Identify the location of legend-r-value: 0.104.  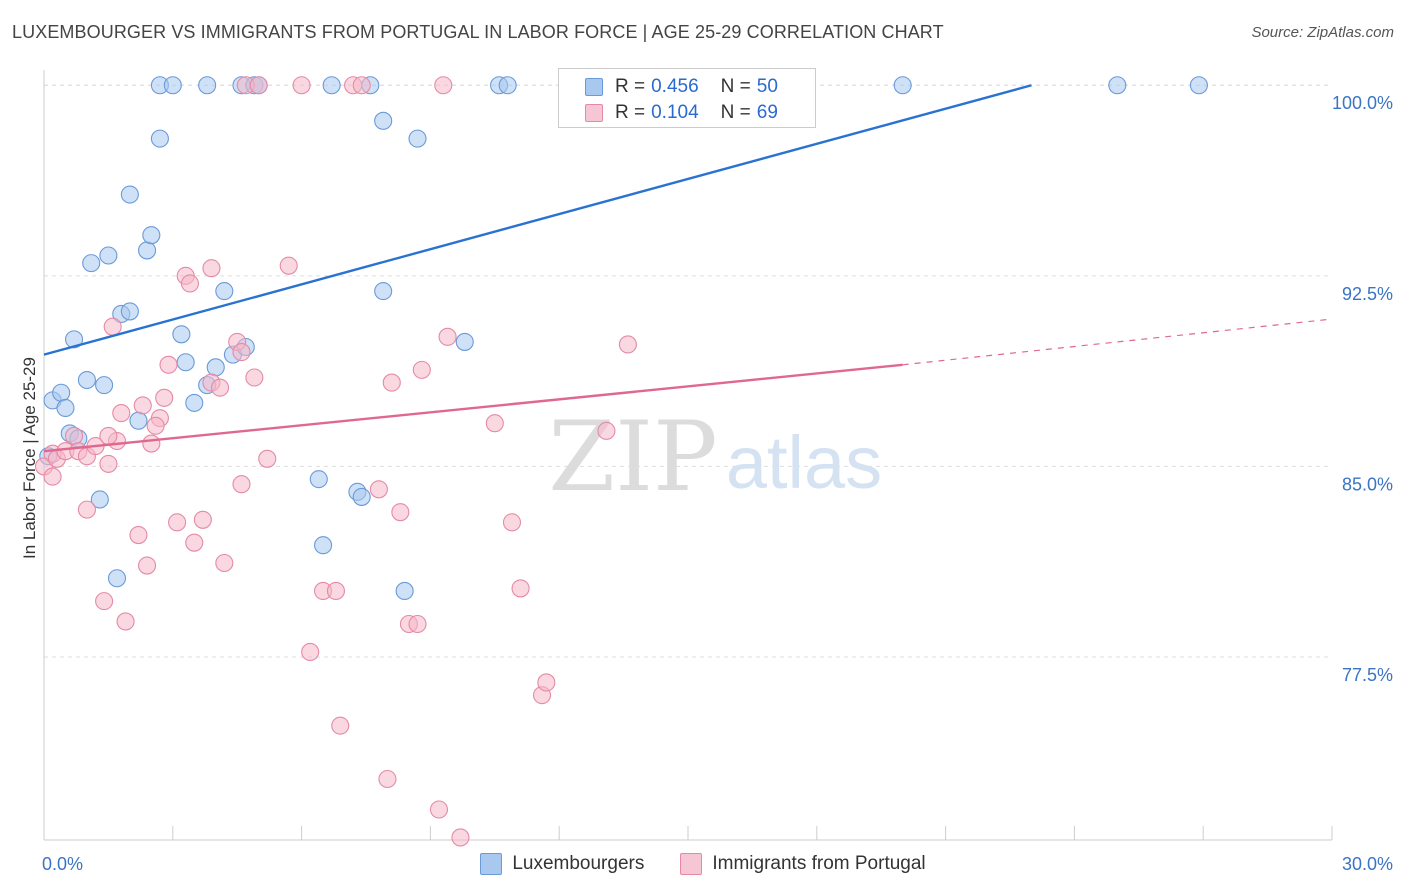
(675, 112).